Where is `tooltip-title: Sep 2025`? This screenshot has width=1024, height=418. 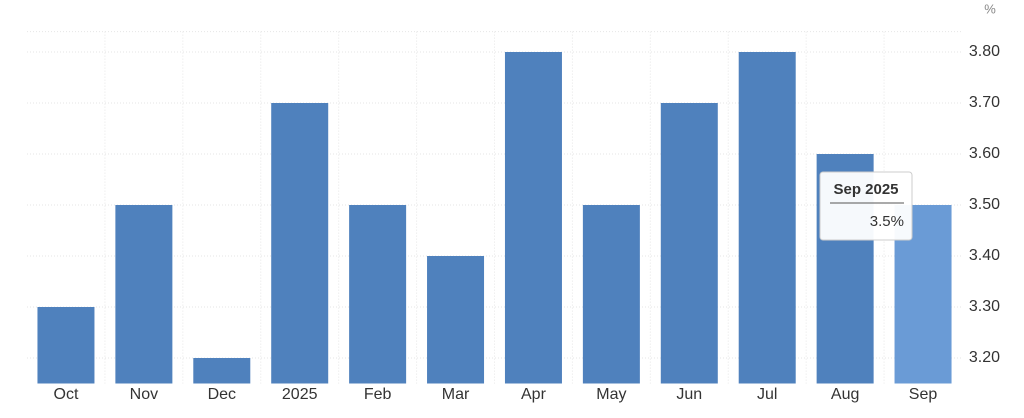 tooltip-title: Sep 2025 is located at coordinates (865, 189).